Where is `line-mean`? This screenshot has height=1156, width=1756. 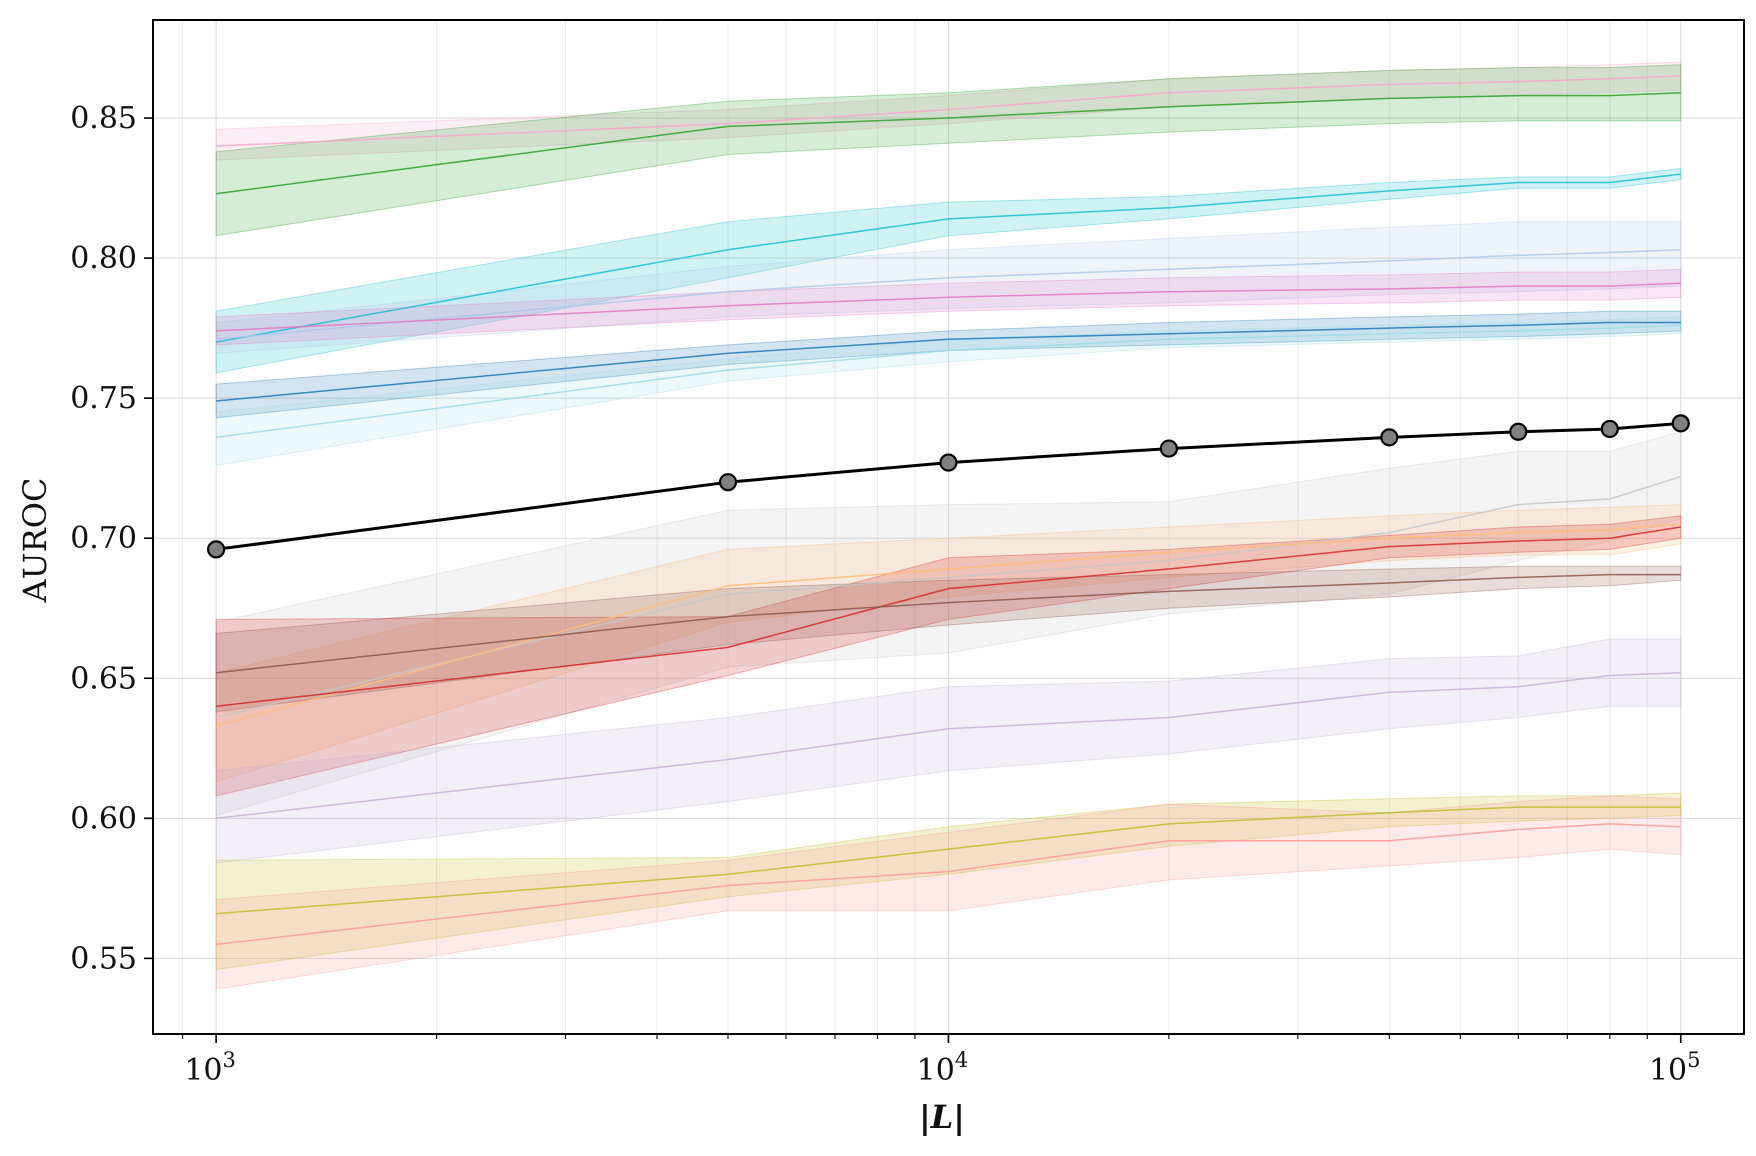 line-mean is located at coordinates (948, 486).